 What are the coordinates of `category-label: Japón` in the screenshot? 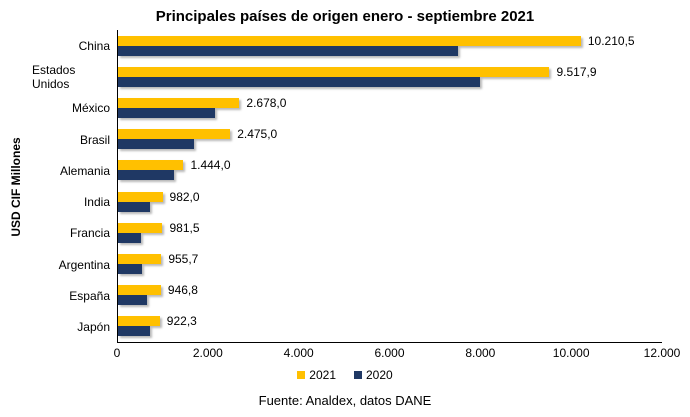 It's located at (93, 327).